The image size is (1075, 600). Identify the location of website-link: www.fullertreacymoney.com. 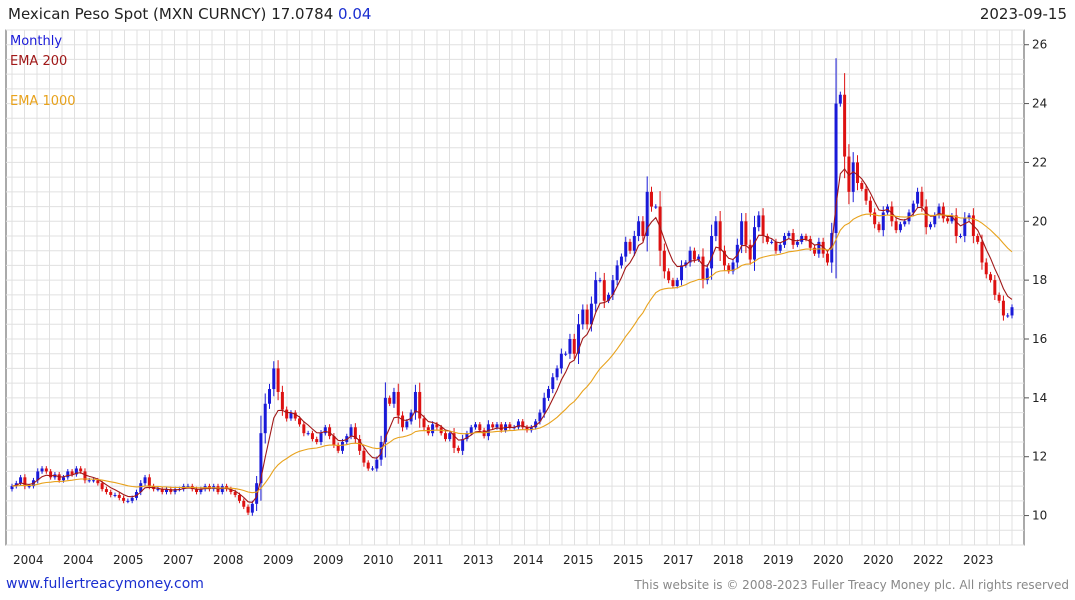
(105, 584).